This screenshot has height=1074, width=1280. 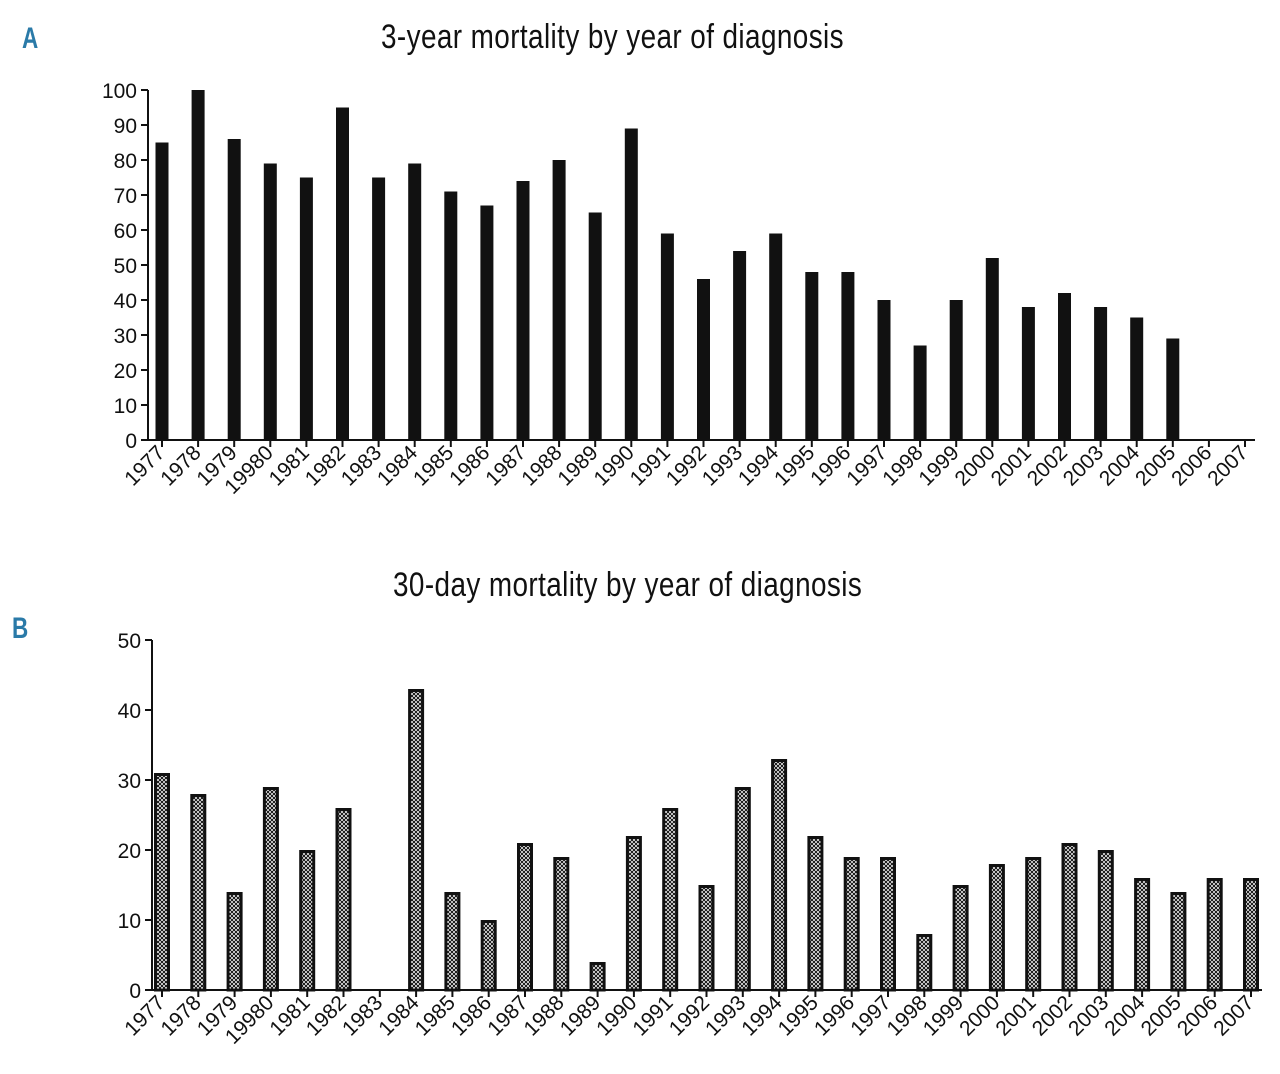 I want to click on x-tick-label: 2003, so click(x=1088, y=1015).